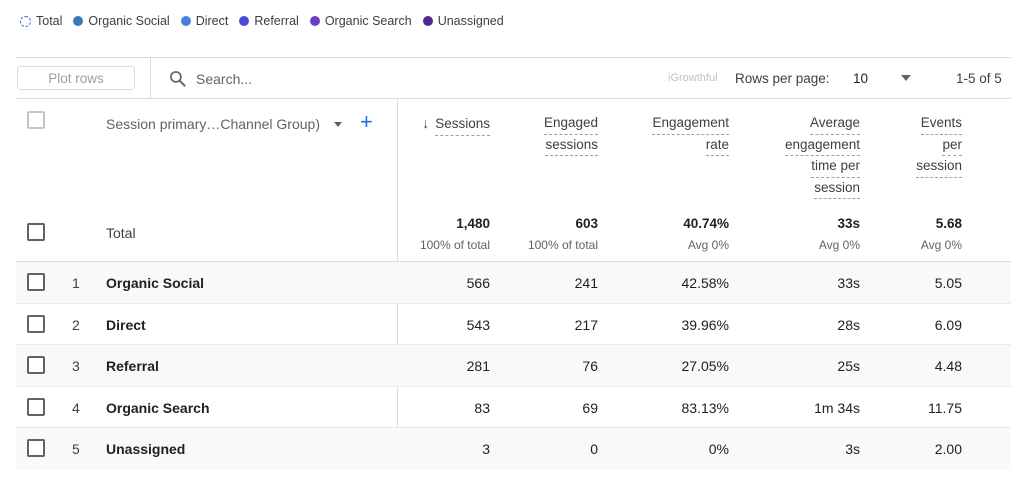 This screenshot has height=485, width=1024. I want to click on row-dimension: Unassigned, so click(146, 449).